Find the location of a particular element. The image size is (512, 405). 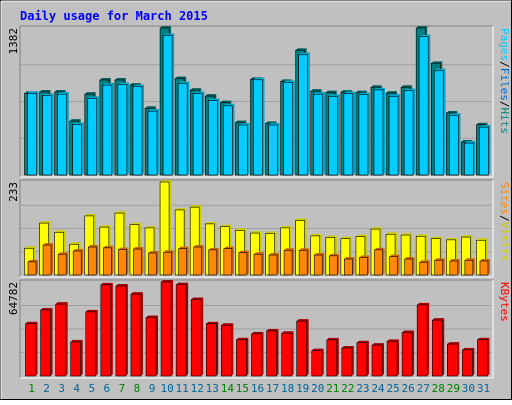

max-label-kbytes: 64782 is located at coordinates (13, 298).